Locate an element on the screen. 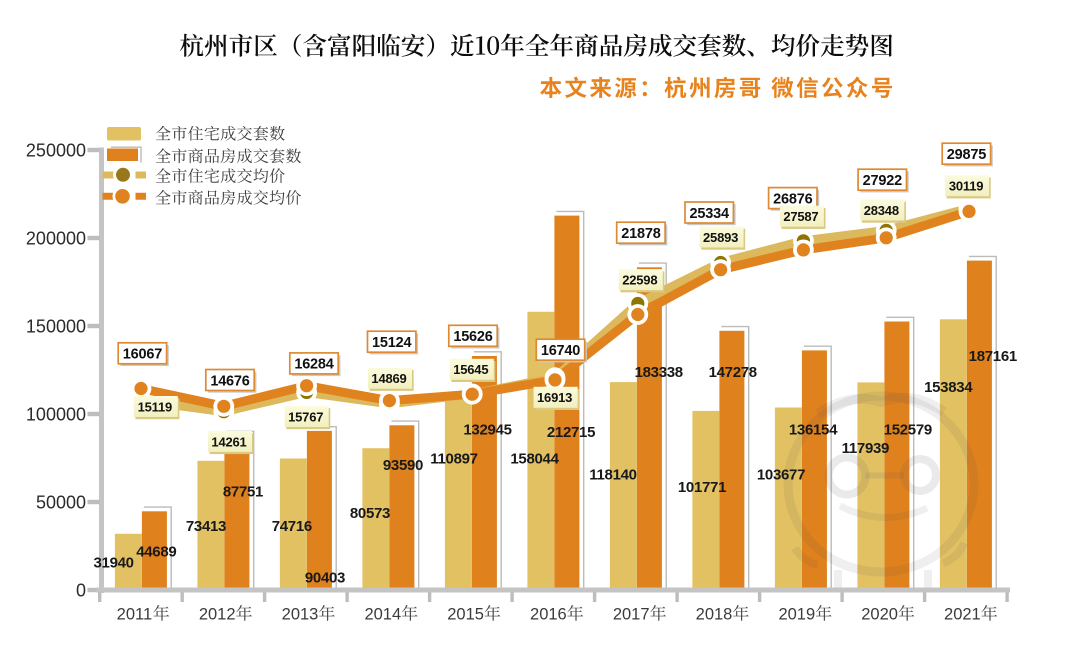 Image resolution: width=1080 pixels, height=647 pixels. svg-text: 2015 is located at coordinates (465, 615).